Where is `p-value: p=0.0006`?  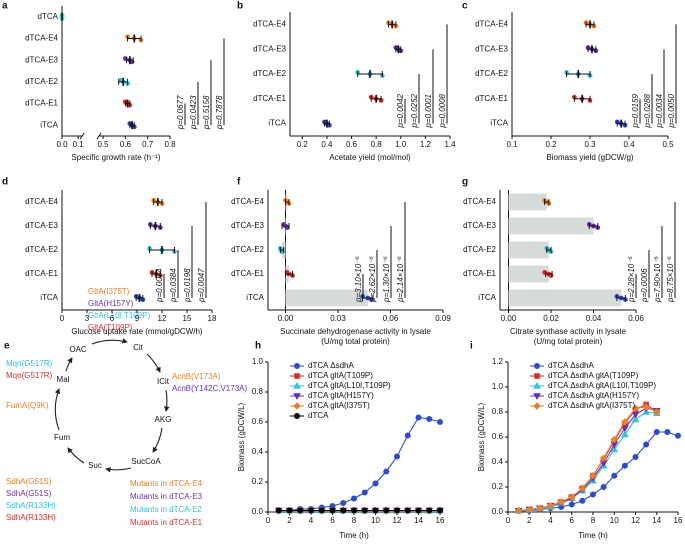 p-value: p=0.0006 is located at coordinates (644, 285).